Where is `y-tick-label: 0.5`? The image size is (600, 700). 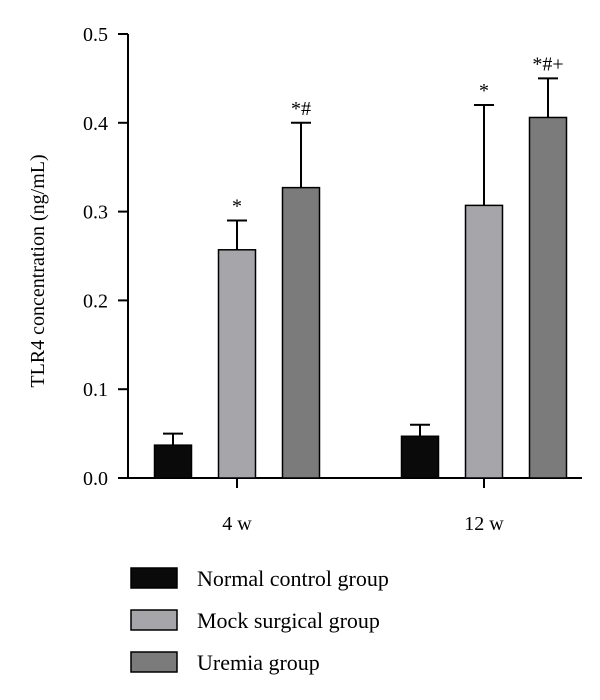 y-tick-label: 0.5 is located at coordinates (95, 35).